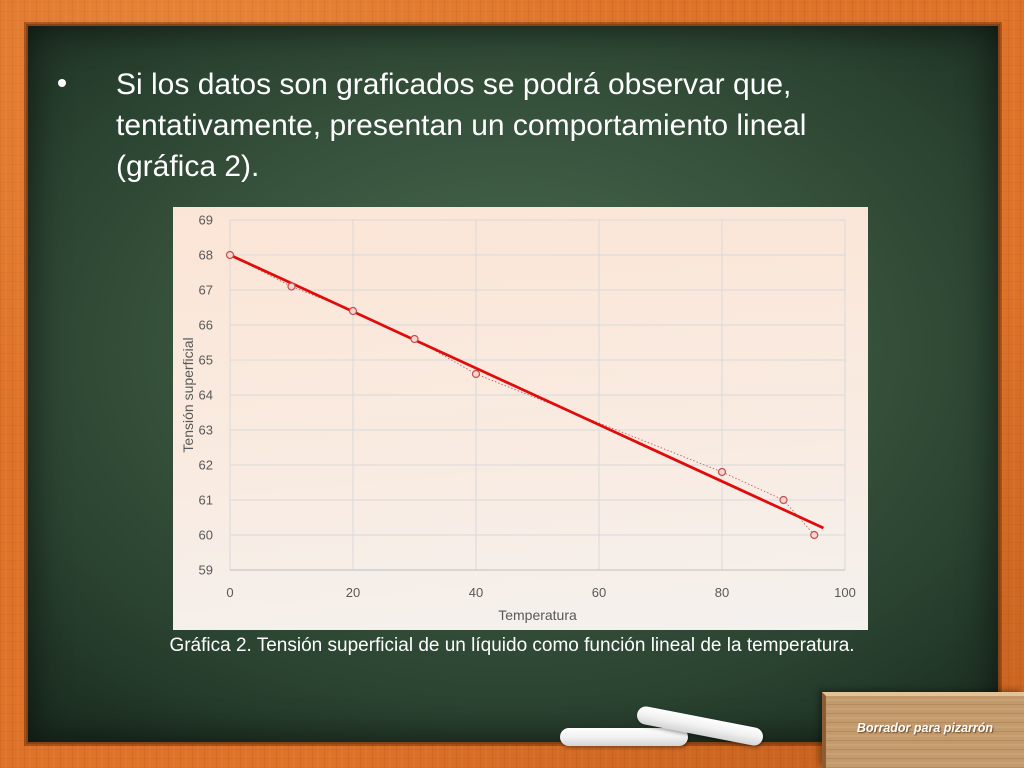  Describe the element at coordinates (624, 737) in the screenshot. I see `chalk-piece` at that location.